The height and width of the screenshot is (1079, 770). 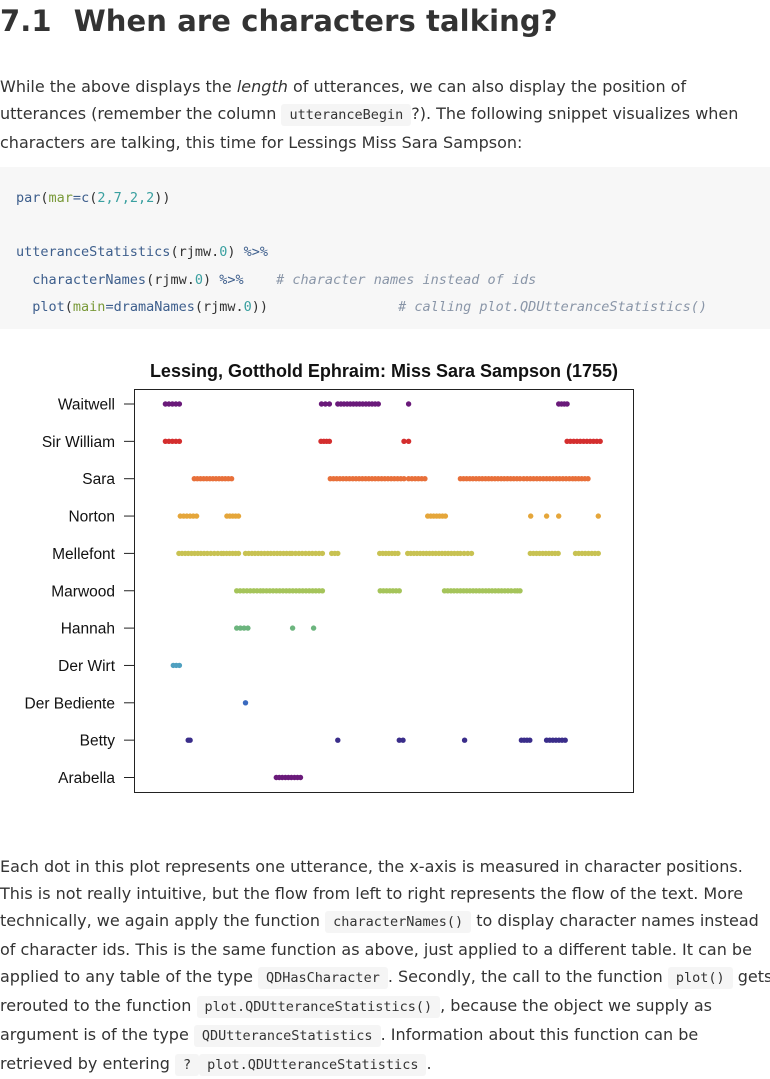 I want to click on inline-code: plot(), so click(x=700, y=978).